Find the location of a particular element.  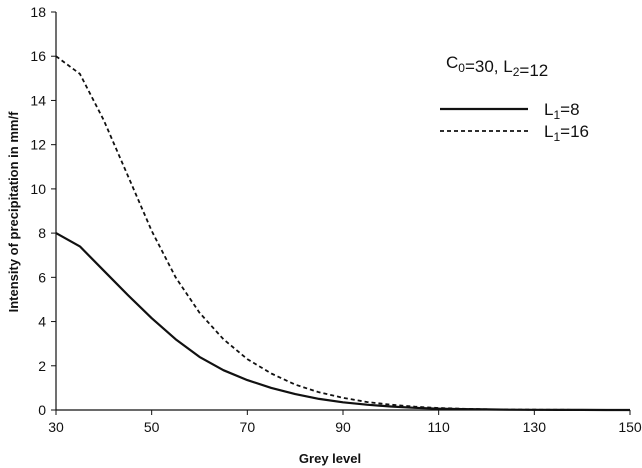

y-tick-label: 0 is located at coordinates (42, 410).